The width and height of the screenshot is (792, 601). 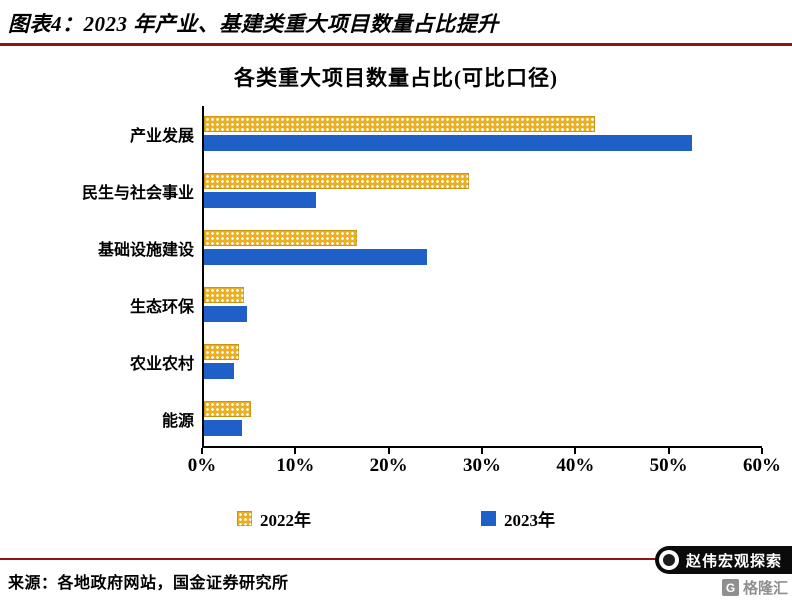 I want to click on gelonghui-logo-text: 格隆汇, so click(x=765, y=589).